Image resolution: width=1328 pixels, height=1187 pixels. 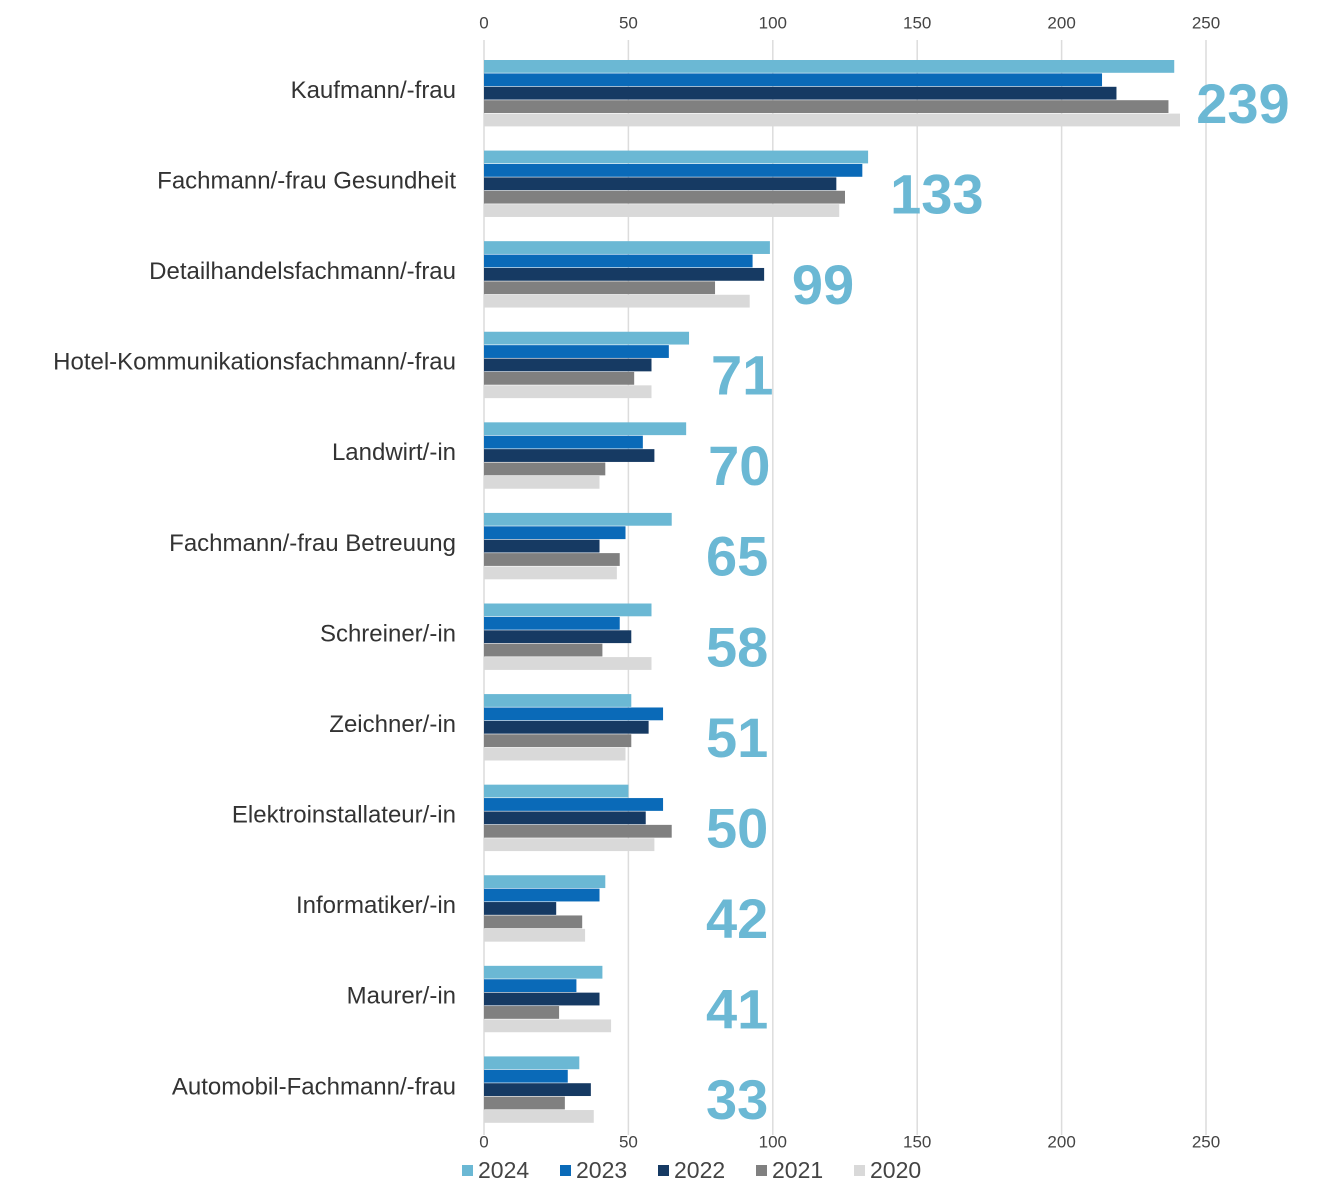 What do you see at coordinates (895, 1169) in the screenshot?
I see `legend-label: 2020` at bounding box center [895, 1169].